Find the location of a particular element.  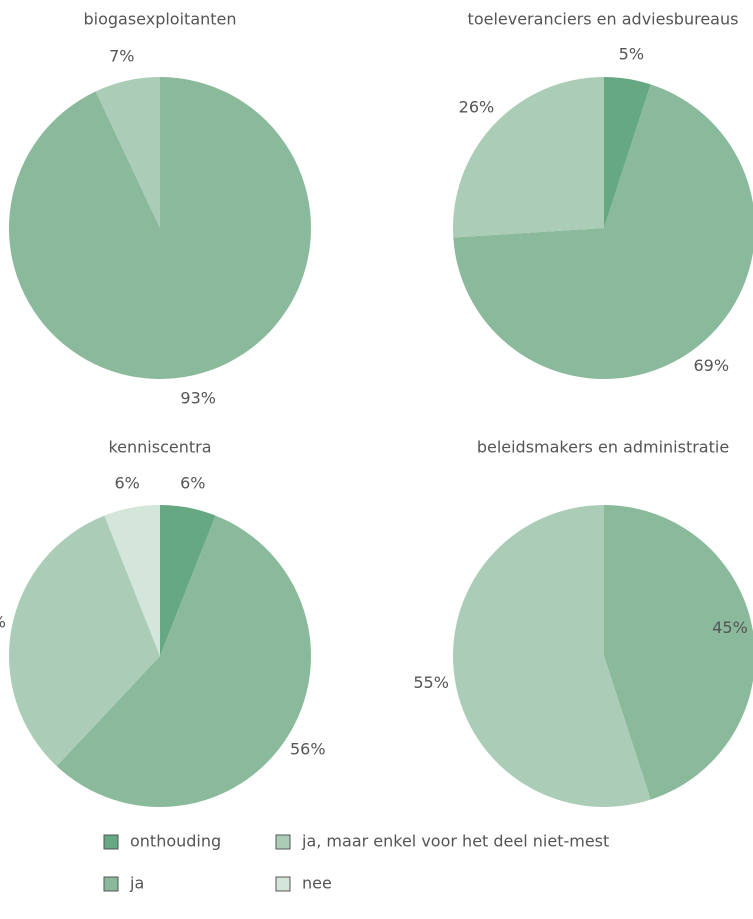

legend-label: onthouding is located at coordinates (175, 841).